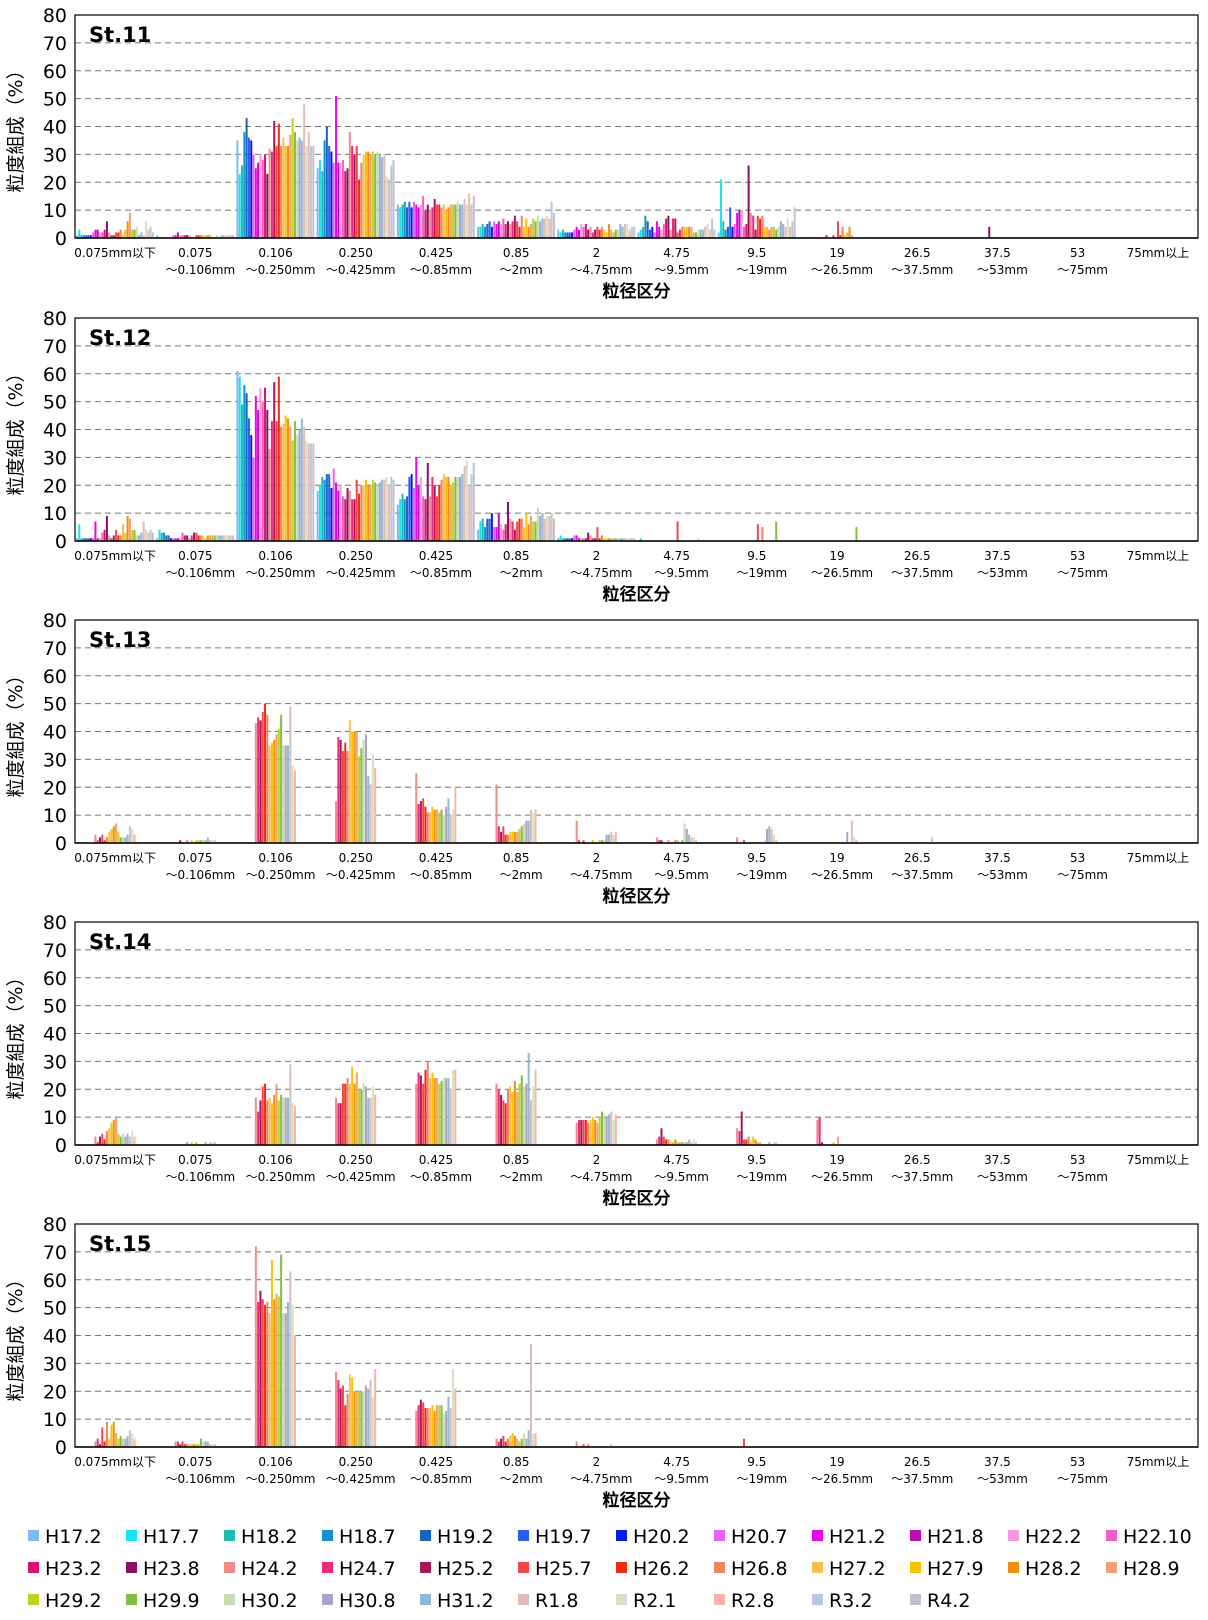 This screenshot has height=1620, width=1208. What do you see at coordinates (274, 1119) in the screenshot?
I see `bar-H28.2-c2` at bounding box center [274, 1119].